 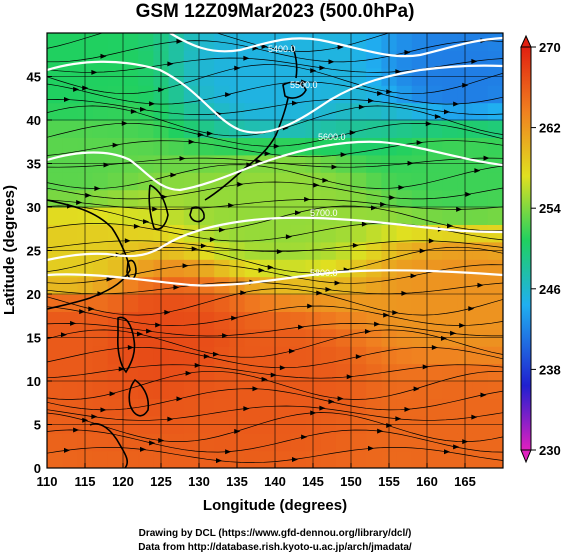 I want to click on x-tick-label: 120, so click(x=123, y=481).